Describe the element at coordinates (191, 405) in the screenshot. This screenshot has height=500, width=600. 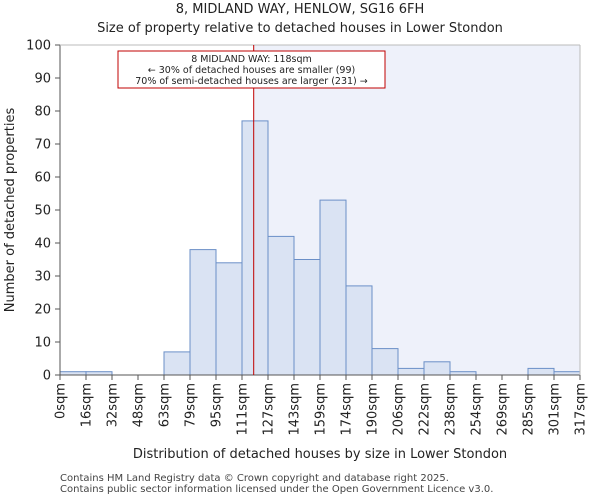
I see `x-tick-label: 79sqm` at that location.